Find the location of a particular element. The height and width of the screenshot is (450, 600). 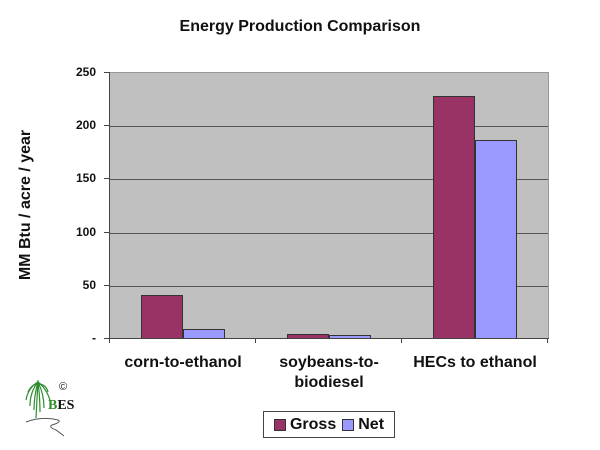

bes-palm-logo-icon is located at coordinates (45, 408).